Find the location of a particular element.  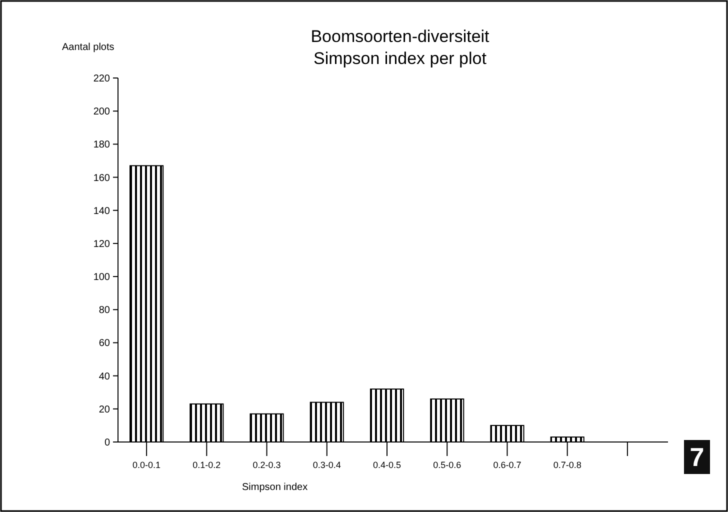

y-tick-label: 20 is located at coordinates (104, 410).